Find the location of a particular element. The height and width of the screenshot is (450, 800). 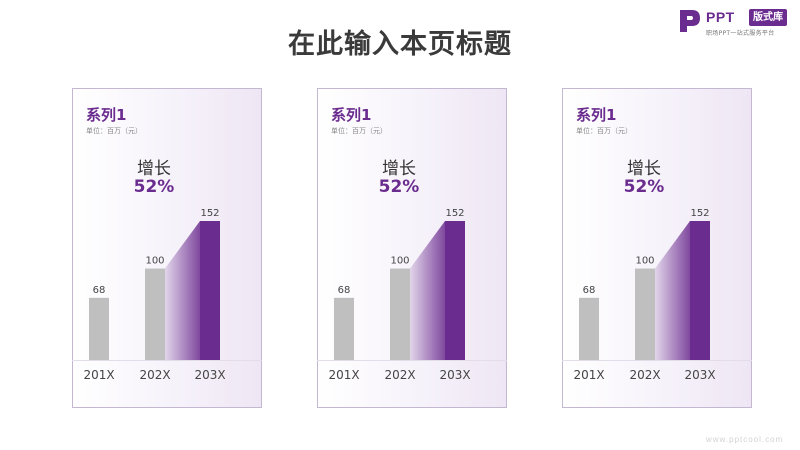

logo-brand-text: PPT is located at coordinates (720, 17).